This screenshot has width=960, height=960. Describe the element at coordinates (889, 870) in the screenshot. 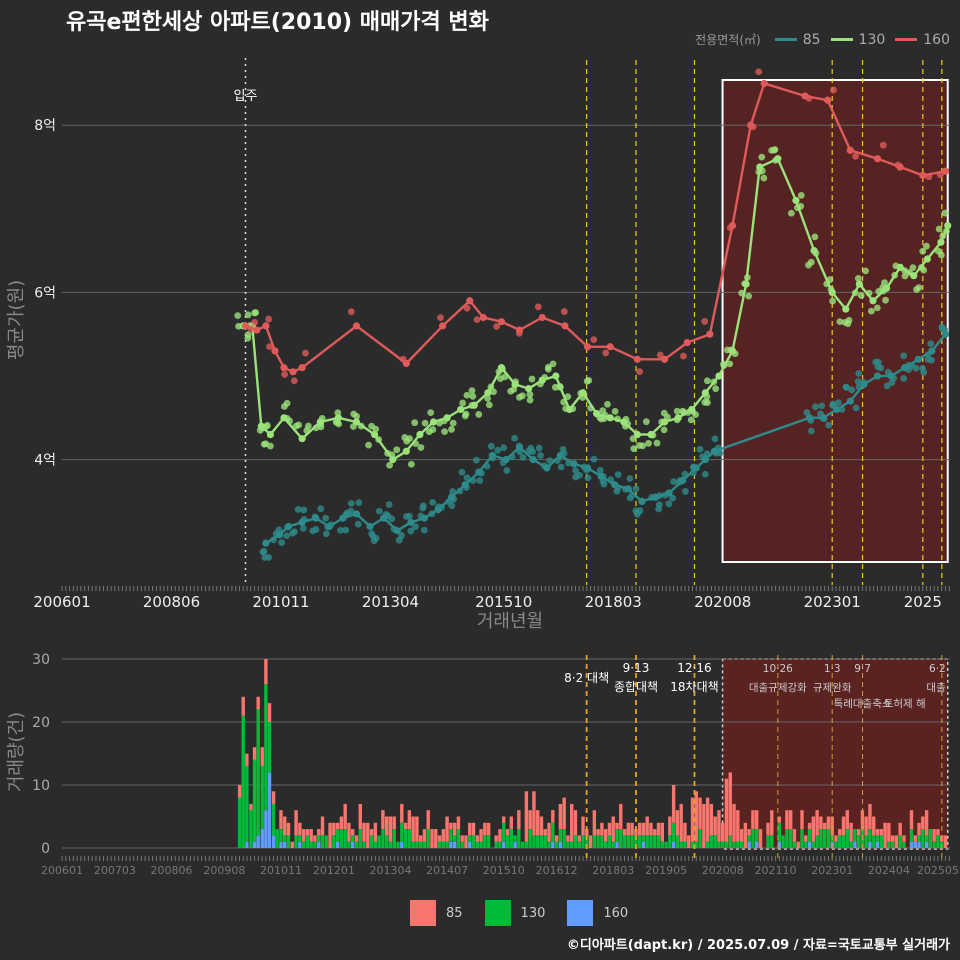

I see `volume-x-tick-label: 202404` at that location.